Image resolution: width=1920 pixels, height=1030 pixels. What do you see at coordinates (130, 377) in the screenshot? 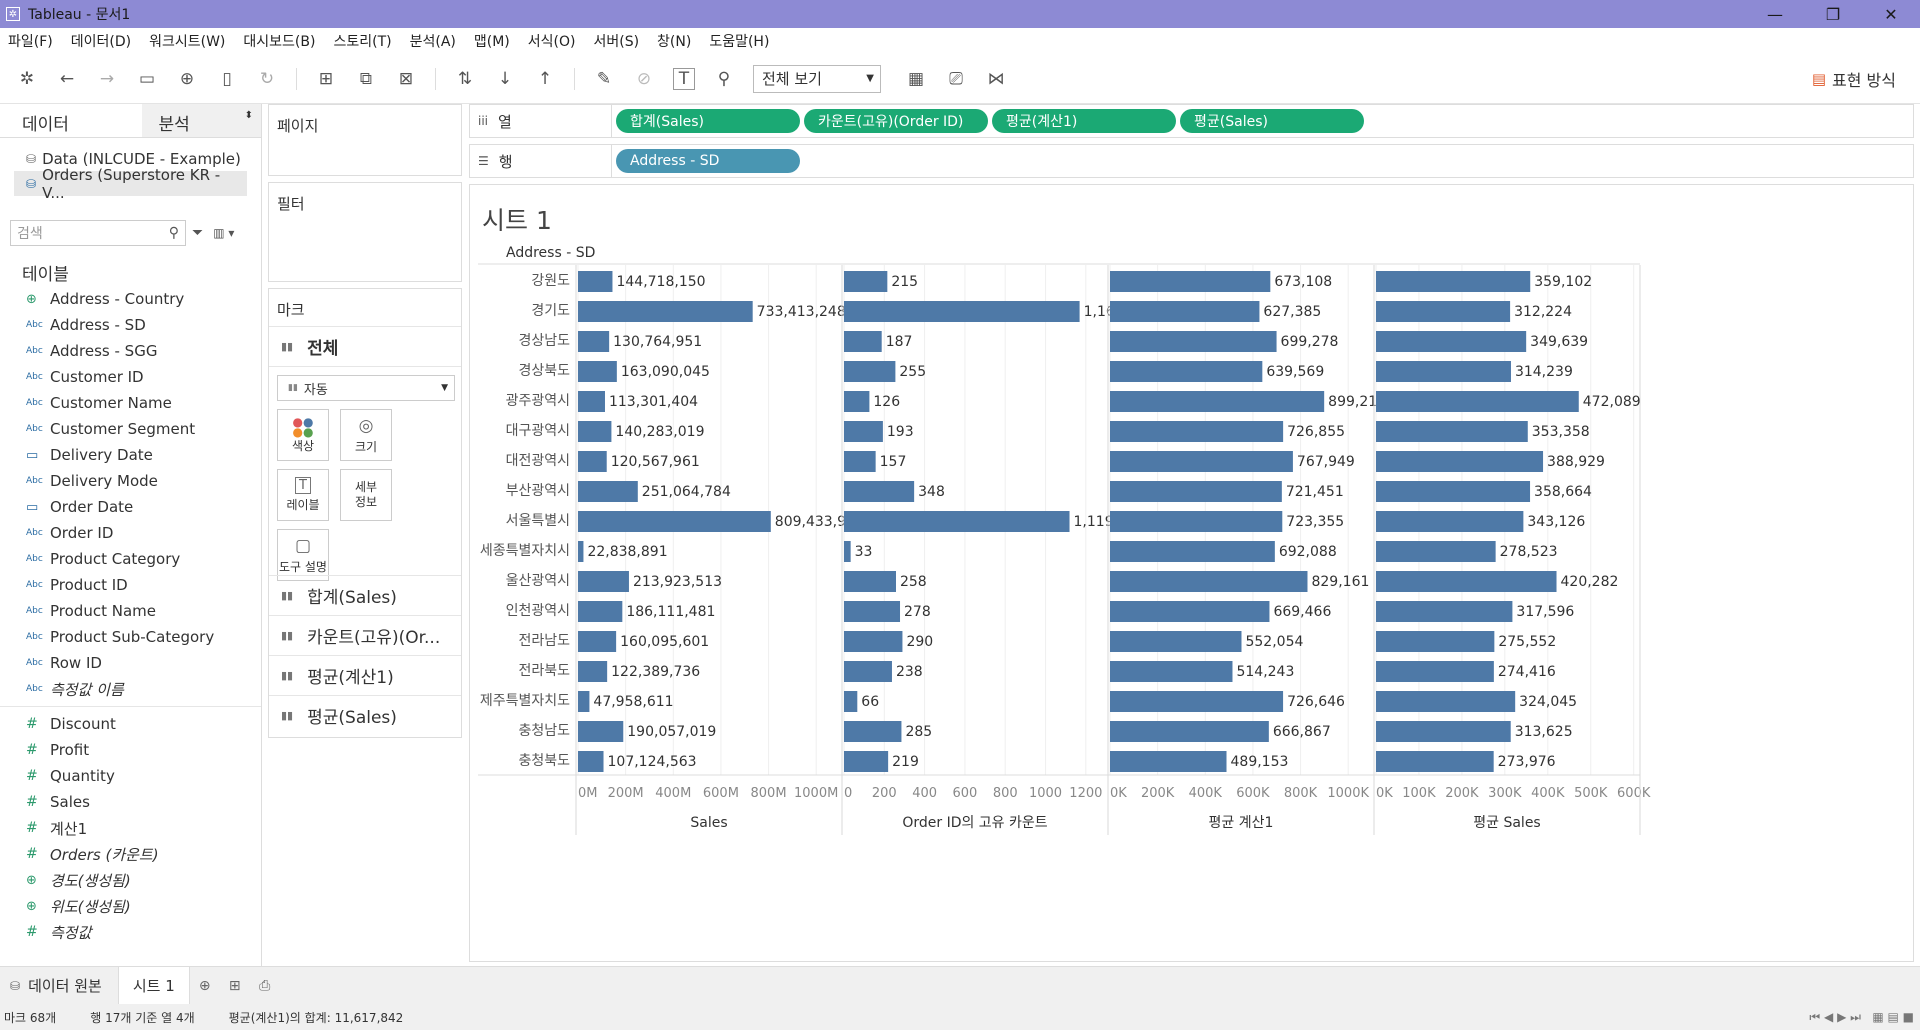
I see `field-item: Abc Customer ID` at bounding box center [130, 377].